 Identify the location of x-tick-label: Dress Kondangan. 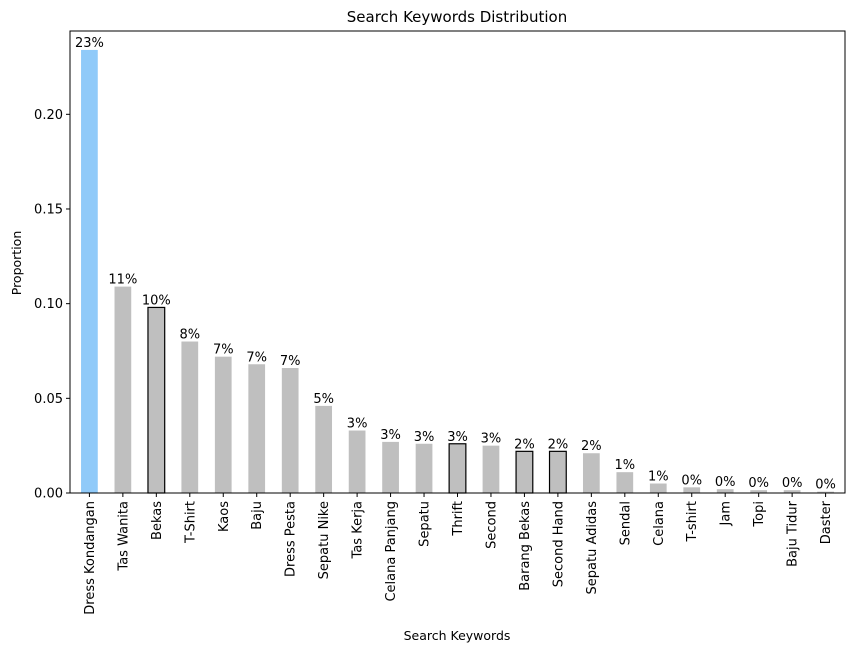
(90, 558).